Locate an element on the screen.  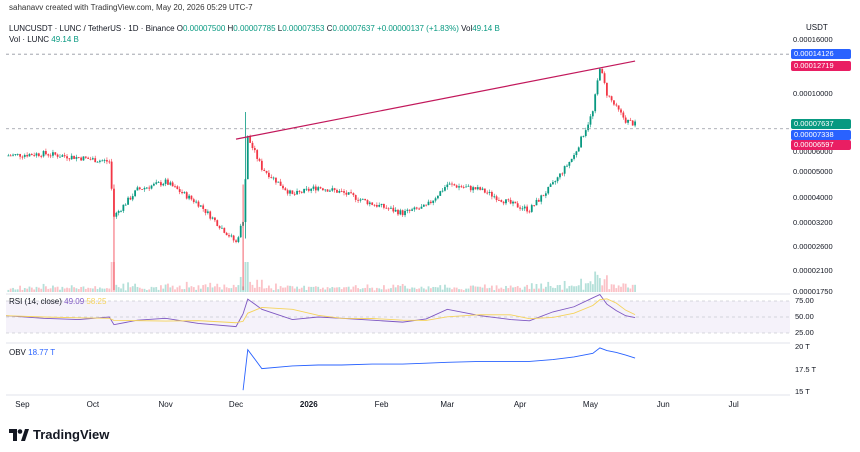
close-value: 0.00007637 is located at coordinates (353, 28).